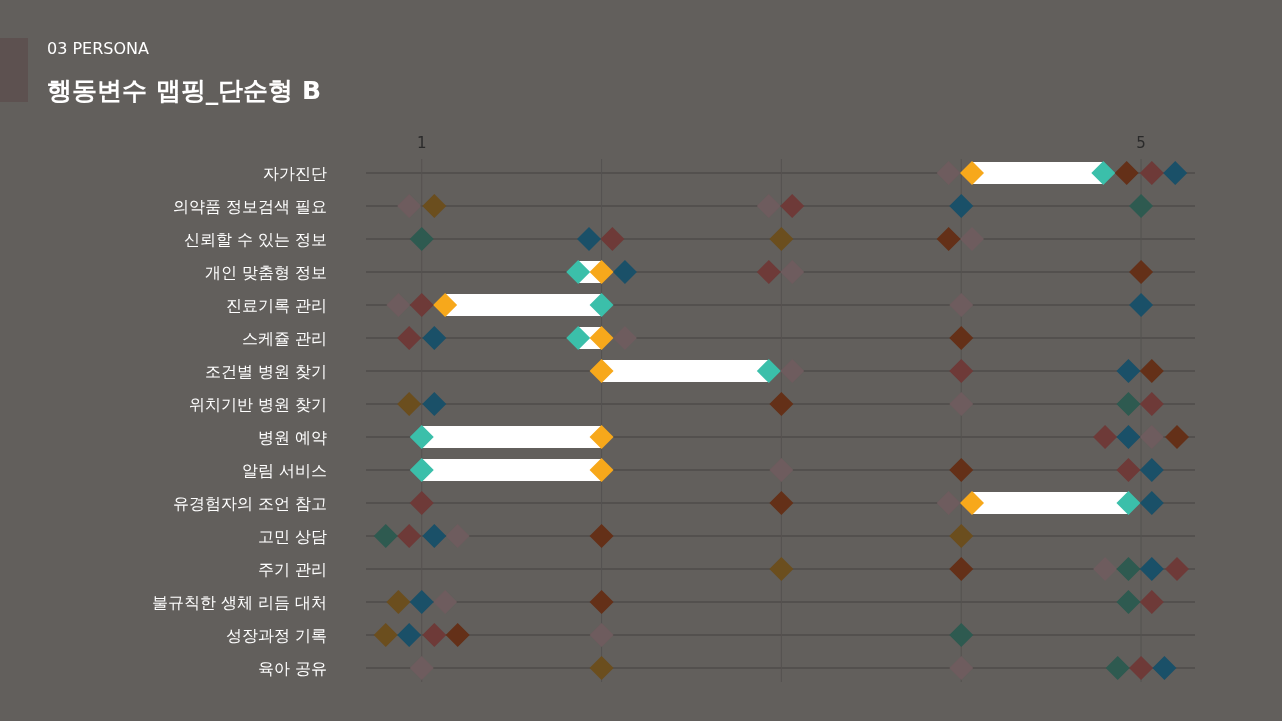 The image size is (1282, 721). Describe the element at coordinates (284, 470) in the screenshot. I see `y-tick-label: 알림 서비스` at that location.